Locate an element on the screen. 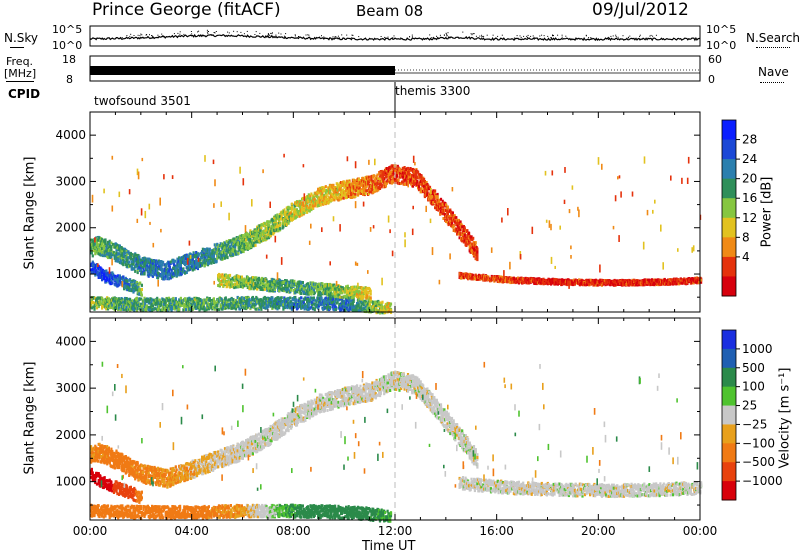  date-label: 09/Jul/2012 is located at coordinates (640, 10).